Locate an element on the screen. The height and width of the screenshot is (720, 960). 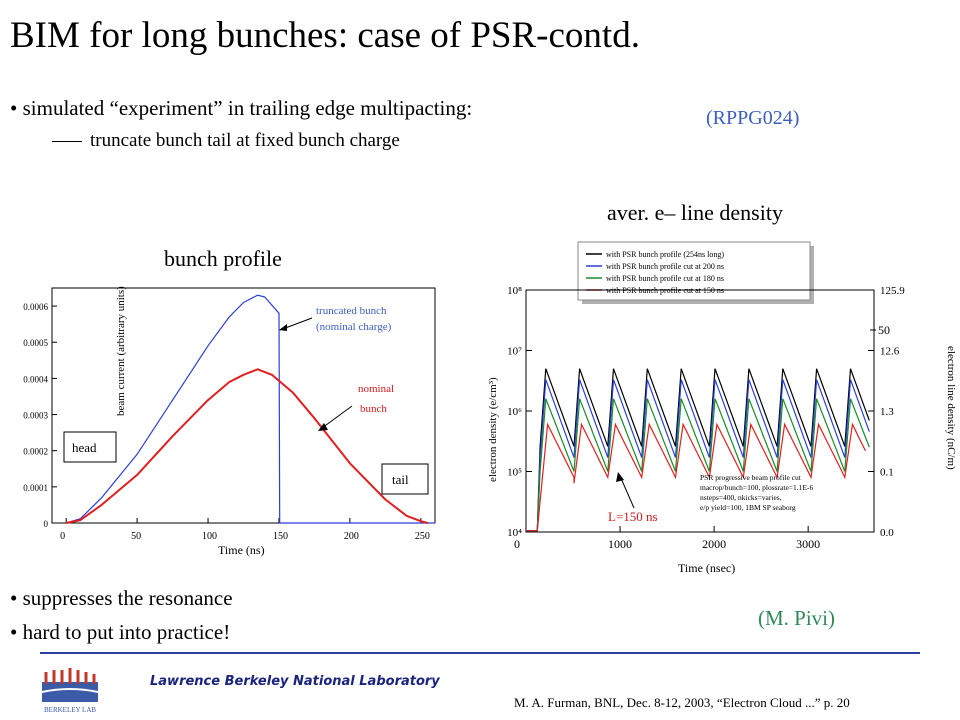
x-tick-label: 3000 is located at coordinates (808, 544).